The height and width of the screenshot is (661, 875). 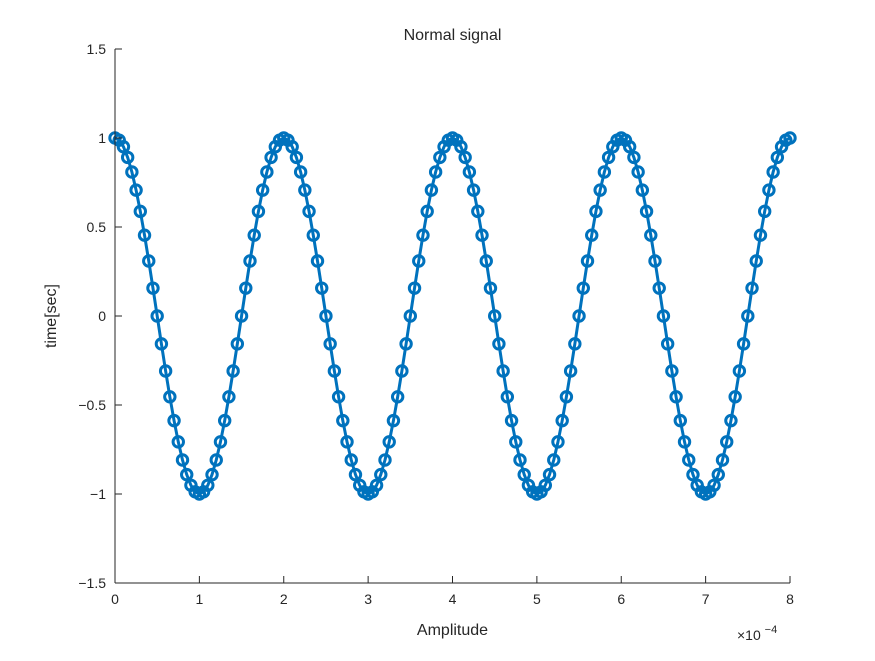 I want to click on y-tick-label: 0.5, so click(x=97, y=227).